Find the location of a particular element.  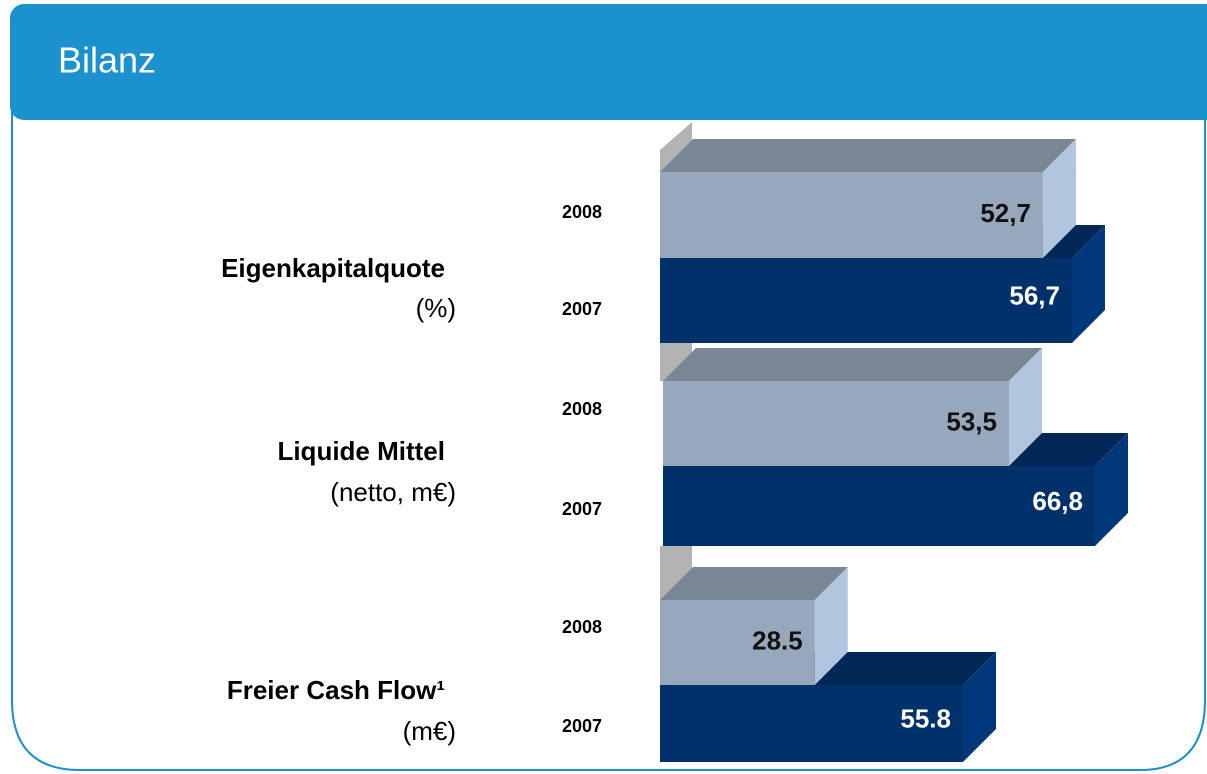

page-title: Bilanz is located at coordinates (107, 60).